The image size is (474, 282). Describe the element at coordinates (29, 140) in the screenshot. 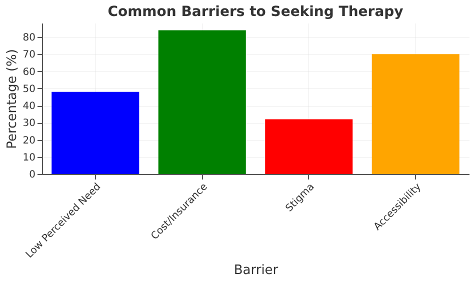

I see `y-tick-label: 20` at that location.